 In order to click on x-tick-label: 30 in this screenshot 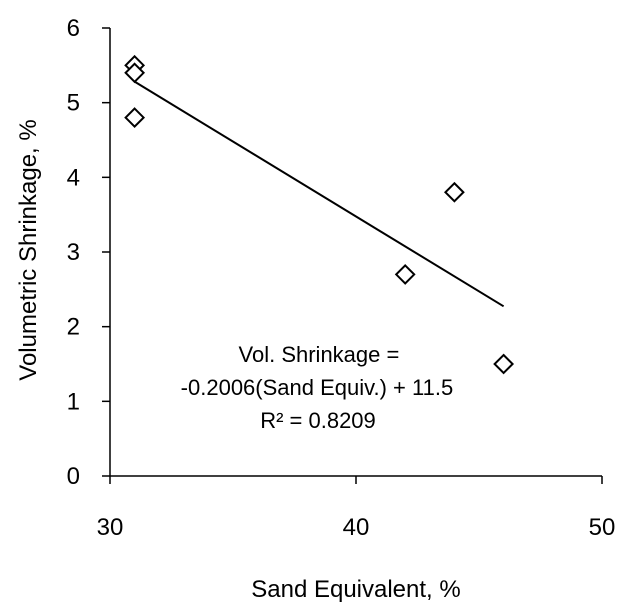, I will do `click(110, 527)`.